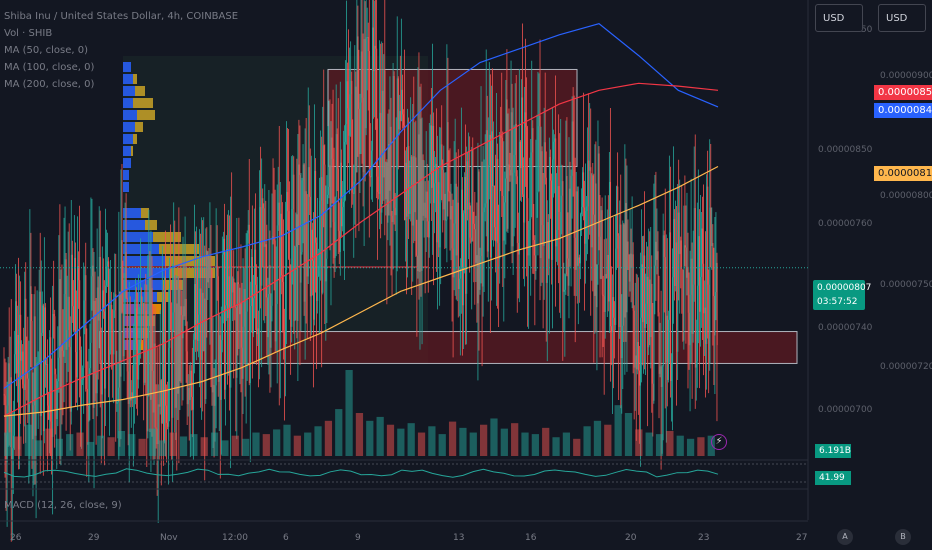  What do you see at coordinates (839, 18) in the screenshot?
I see `currency-button-1: USD` at bounding box center [839, 18].